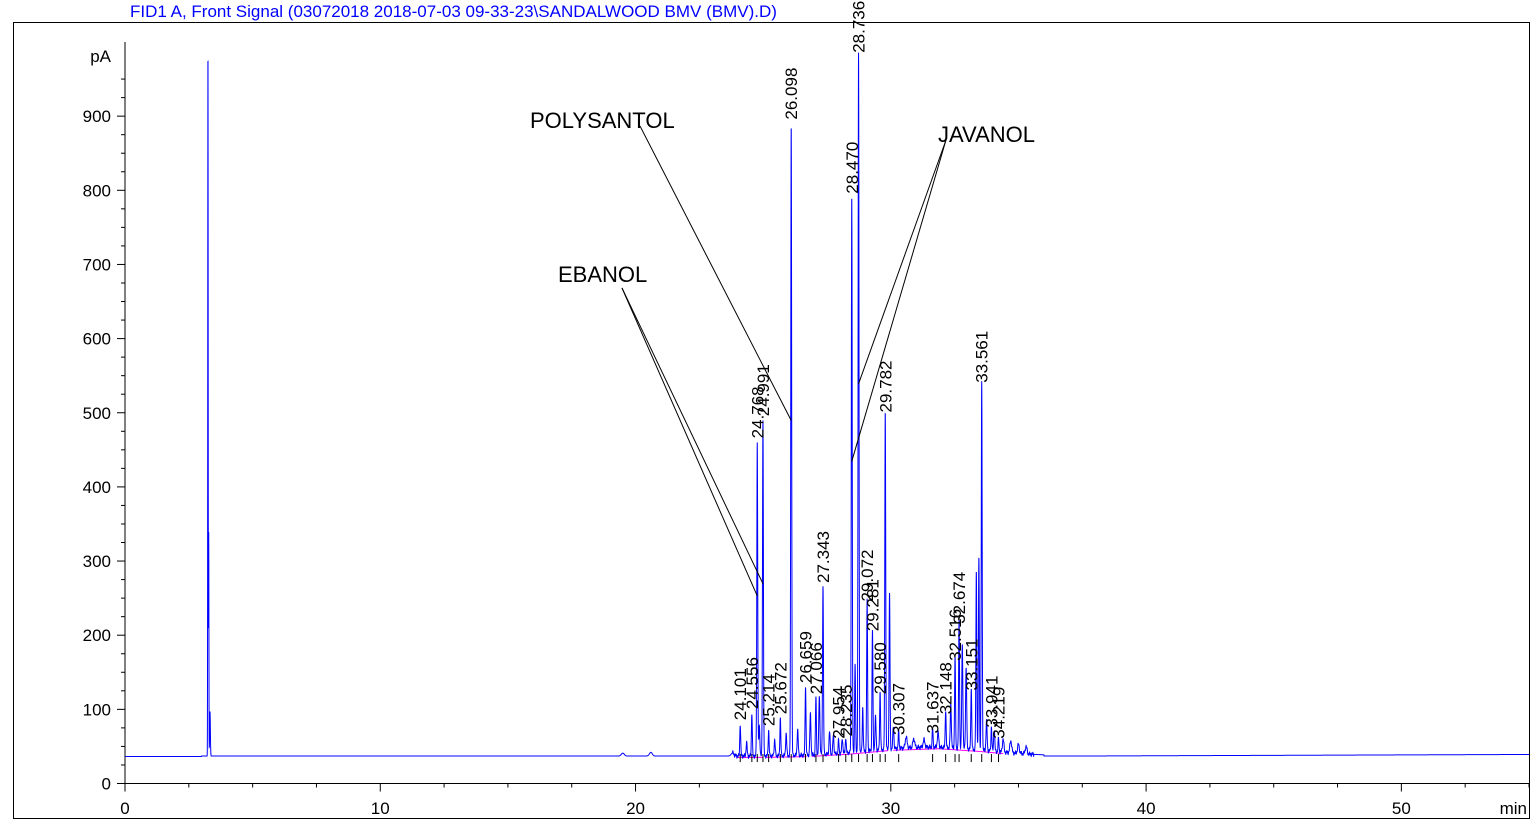 The width and height of the screenshot is (1531, 820). Describe the element at coordinates (97, 116) in the screenshot. I see `y-tick-label: 900` at that location.